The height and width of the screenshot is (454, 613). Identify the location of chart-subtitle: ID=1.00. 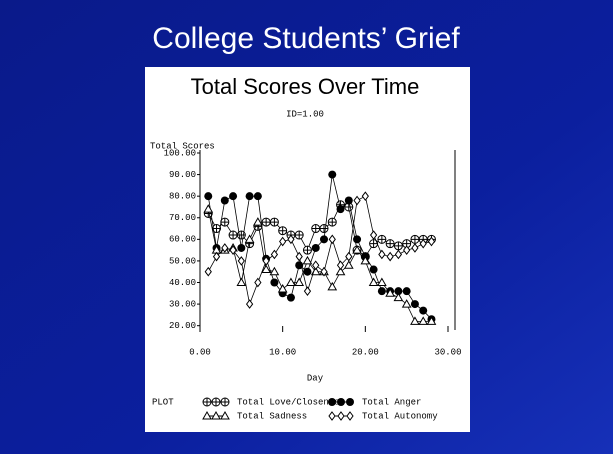
(305, 114).